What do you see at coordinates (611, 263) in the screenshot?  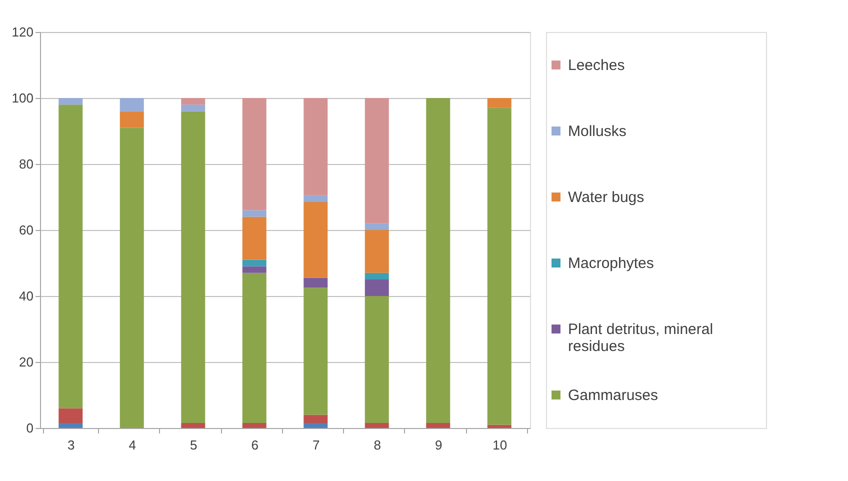 I see `legend-label: Macrophytes` at bounding box center [611, 263].